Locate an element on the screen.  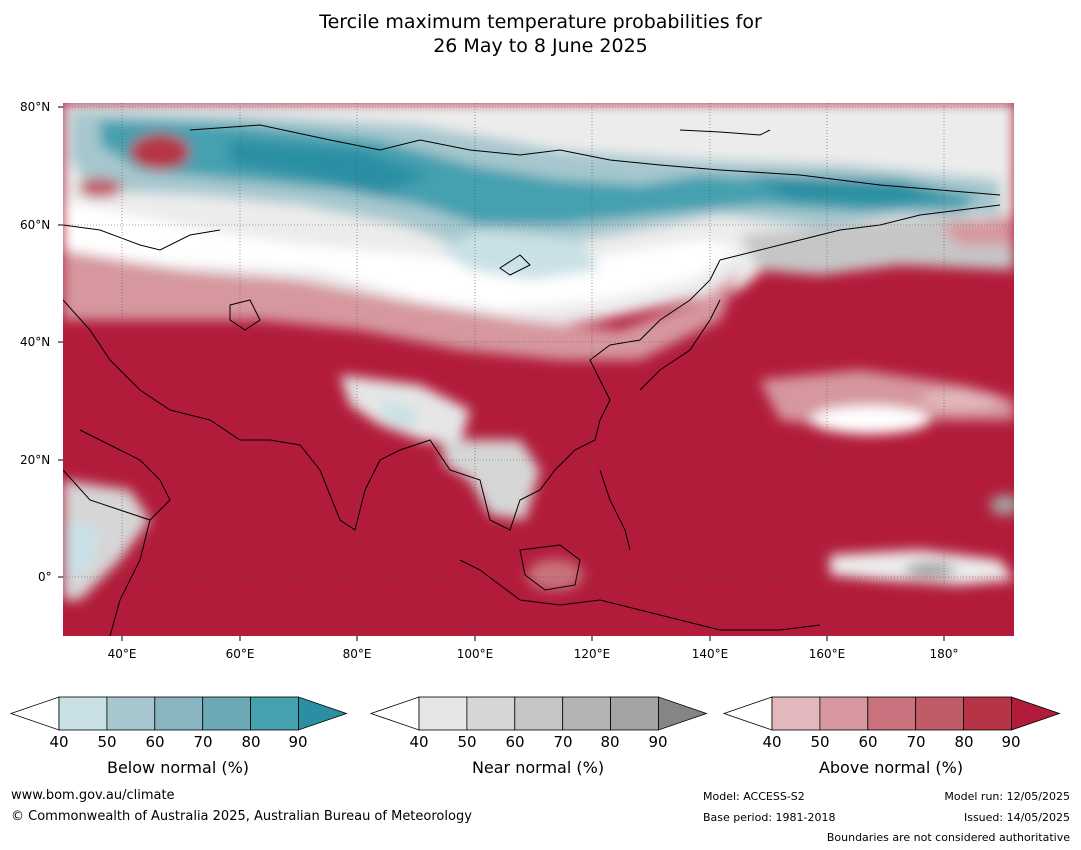
colorbar-below-high-extend is located at coordinates (323, 713).